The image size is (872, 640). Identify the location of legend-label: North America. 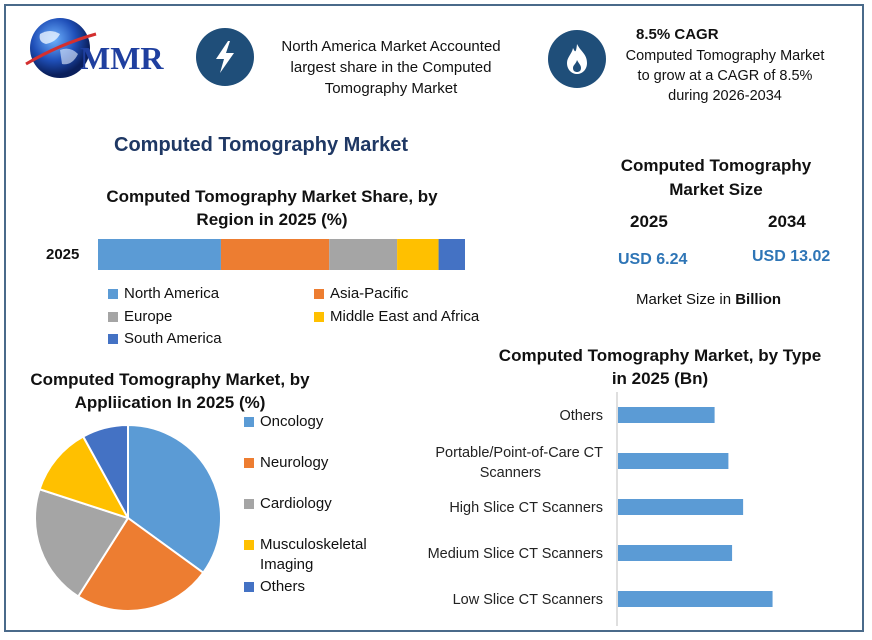
(172, 293).